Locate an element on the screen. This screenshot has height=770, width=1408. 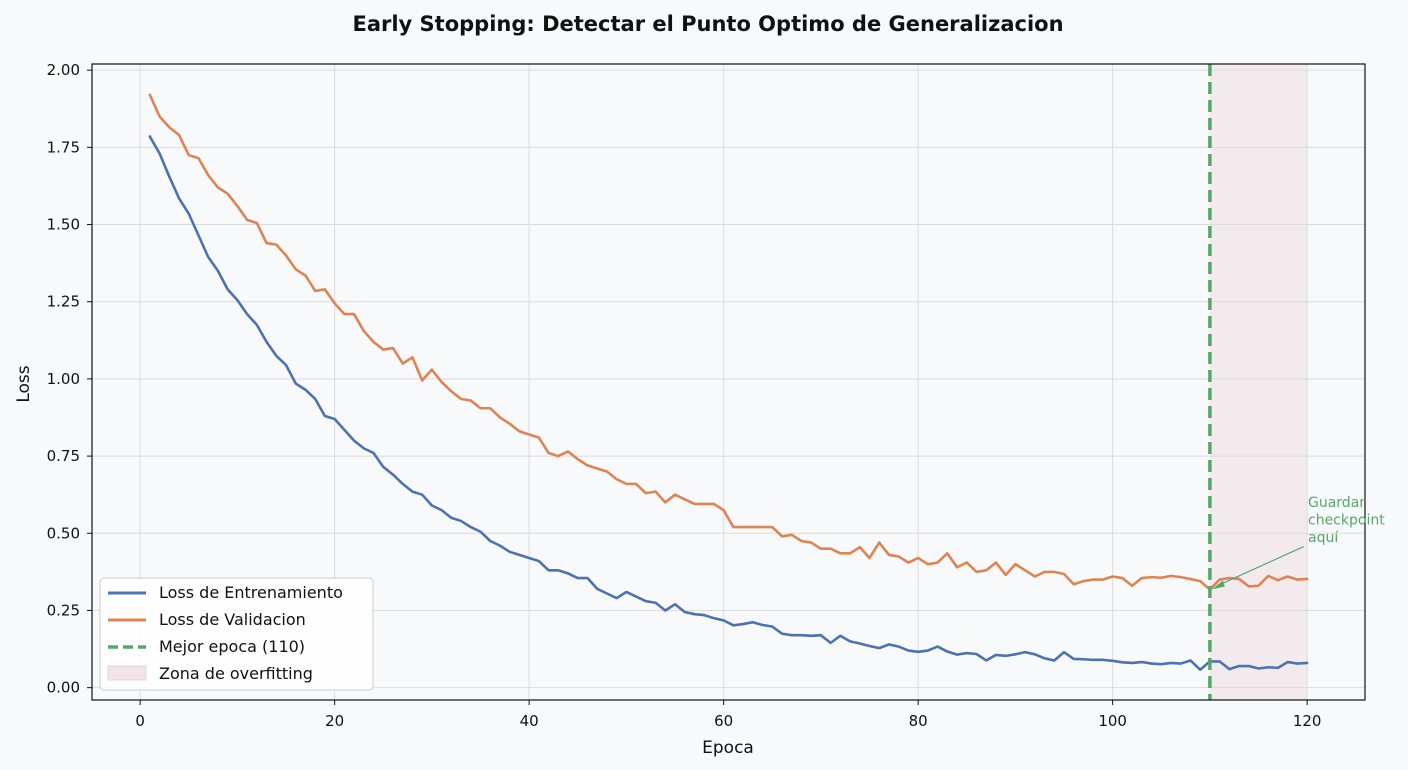
x-tick-label: 120 is located at coordinates (1307, 721).